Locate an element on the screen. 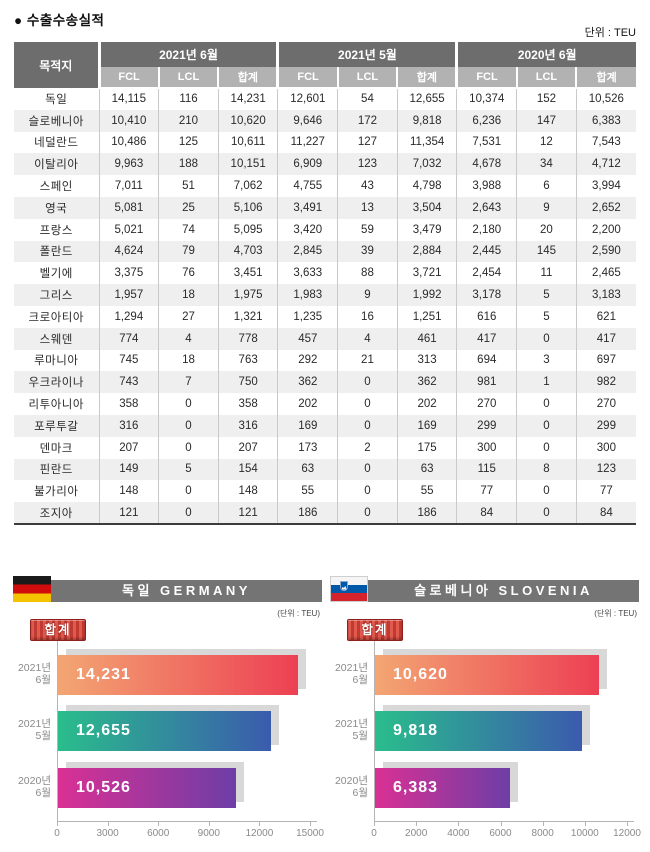 This screenshot has width=650, height=852. destination-cell: 조지아 is located at coordinates (56, 513).